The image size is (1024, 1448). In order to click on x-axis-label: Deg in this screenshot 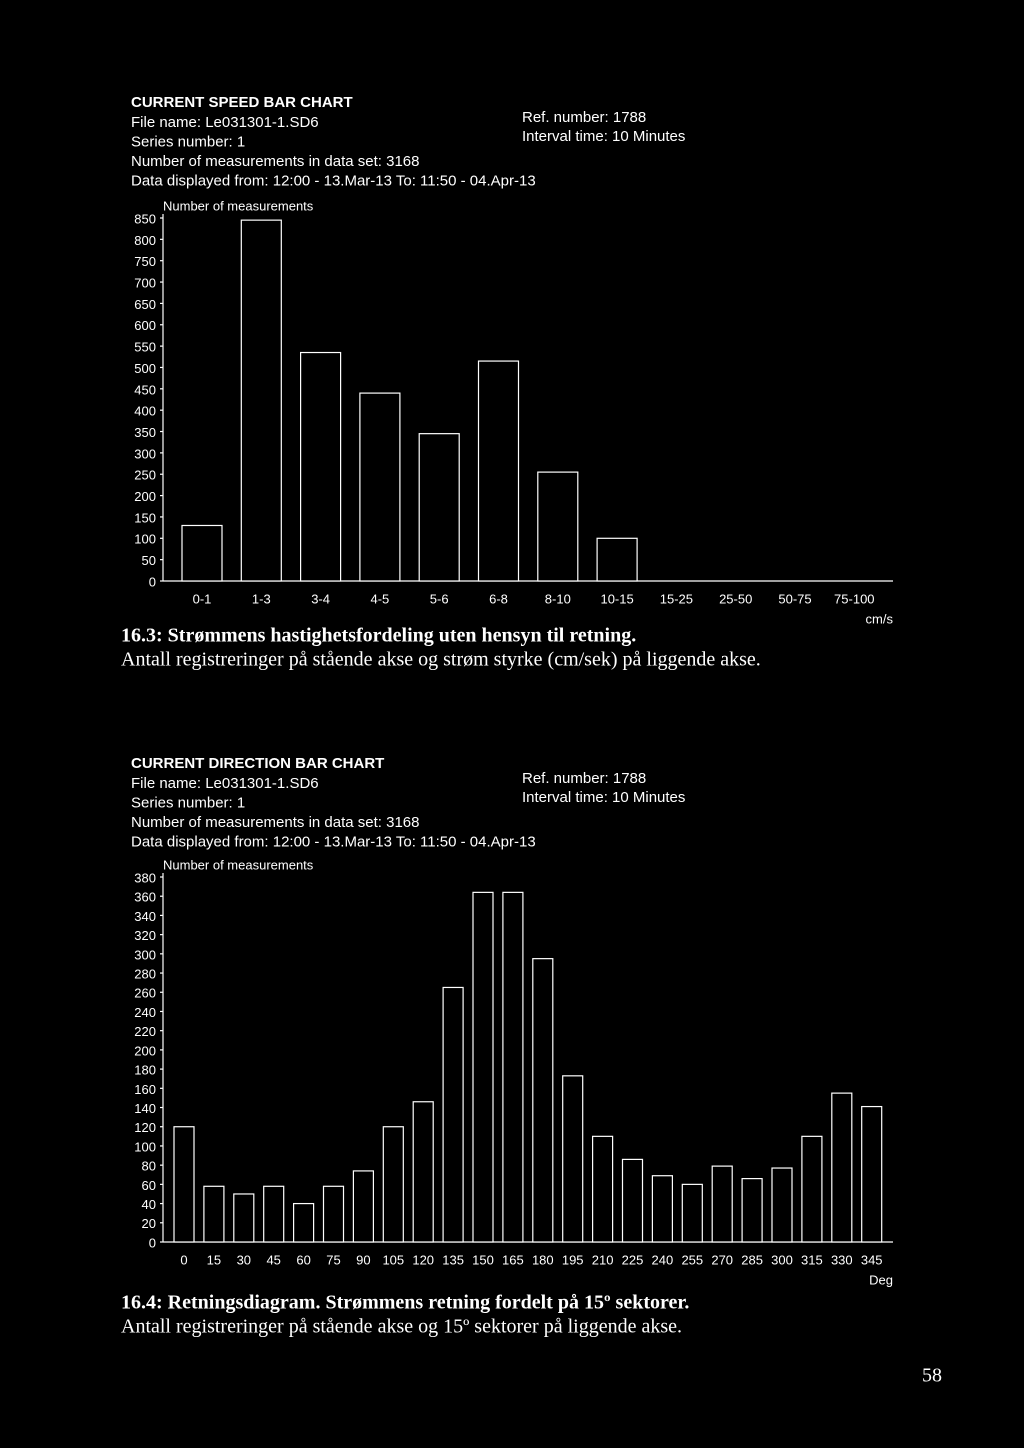, I will do `click(881, 1279)`.